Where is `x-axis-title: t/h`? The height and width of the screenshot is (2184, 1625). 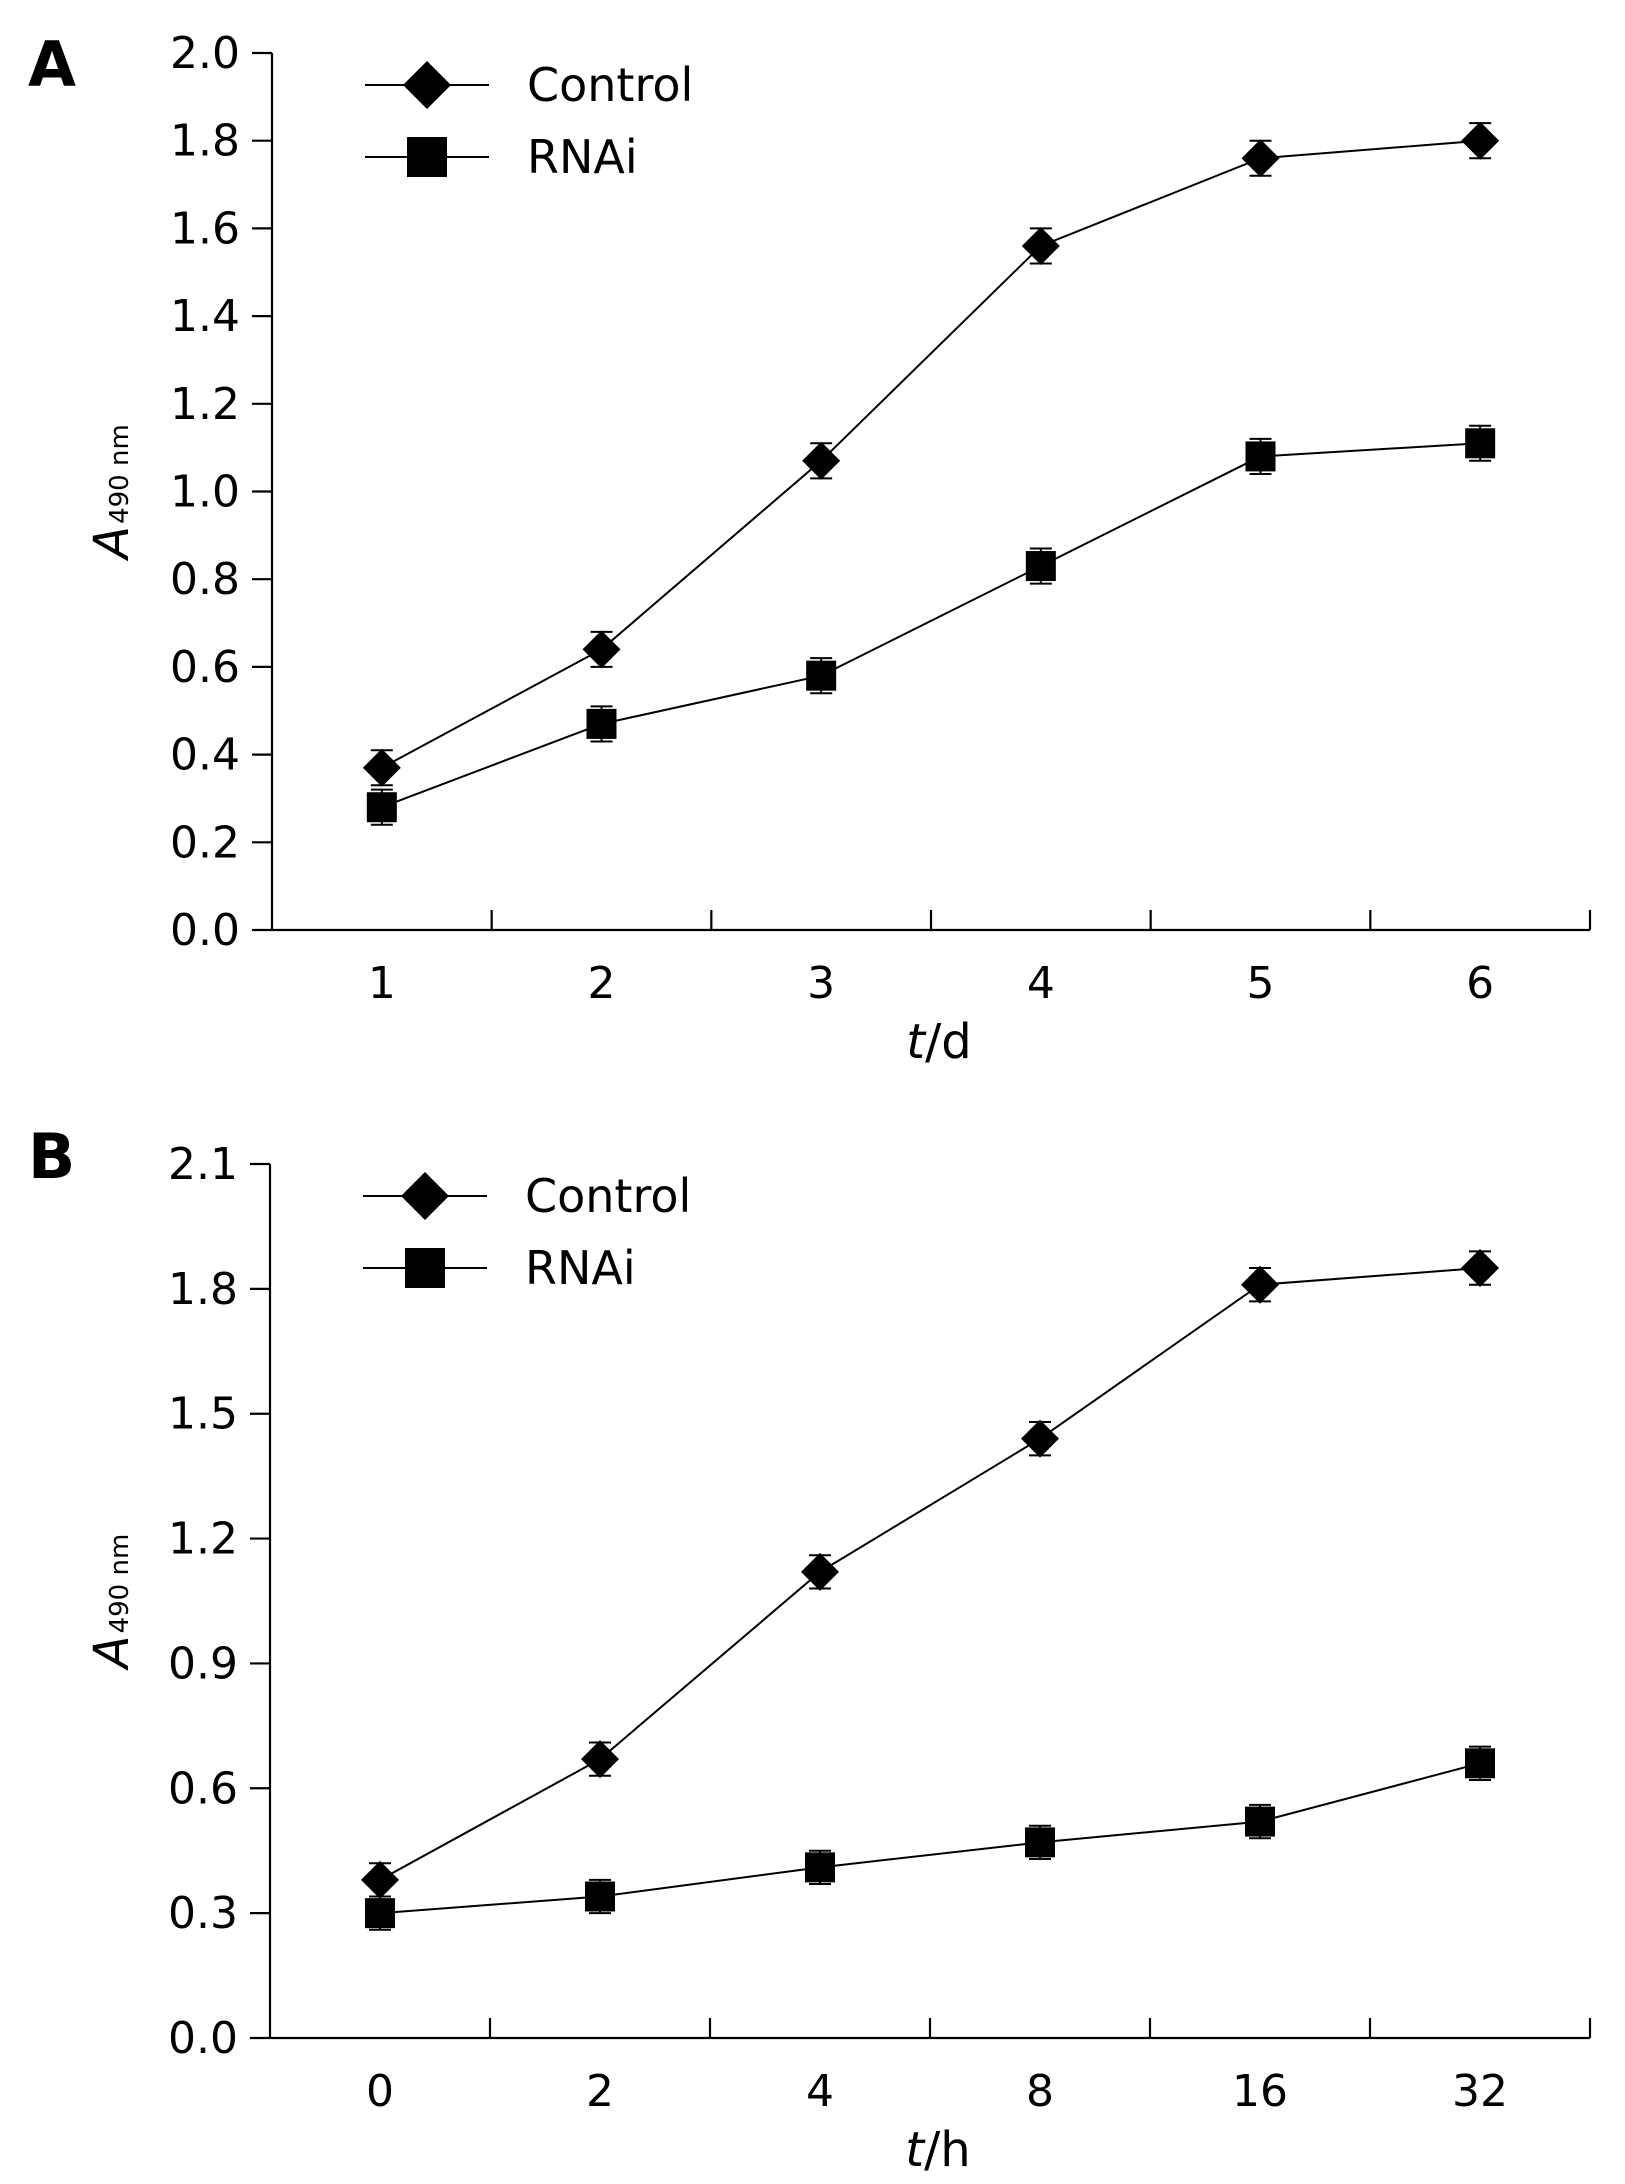
x-axis-title: t/h is located at coordinates (937, 2150).